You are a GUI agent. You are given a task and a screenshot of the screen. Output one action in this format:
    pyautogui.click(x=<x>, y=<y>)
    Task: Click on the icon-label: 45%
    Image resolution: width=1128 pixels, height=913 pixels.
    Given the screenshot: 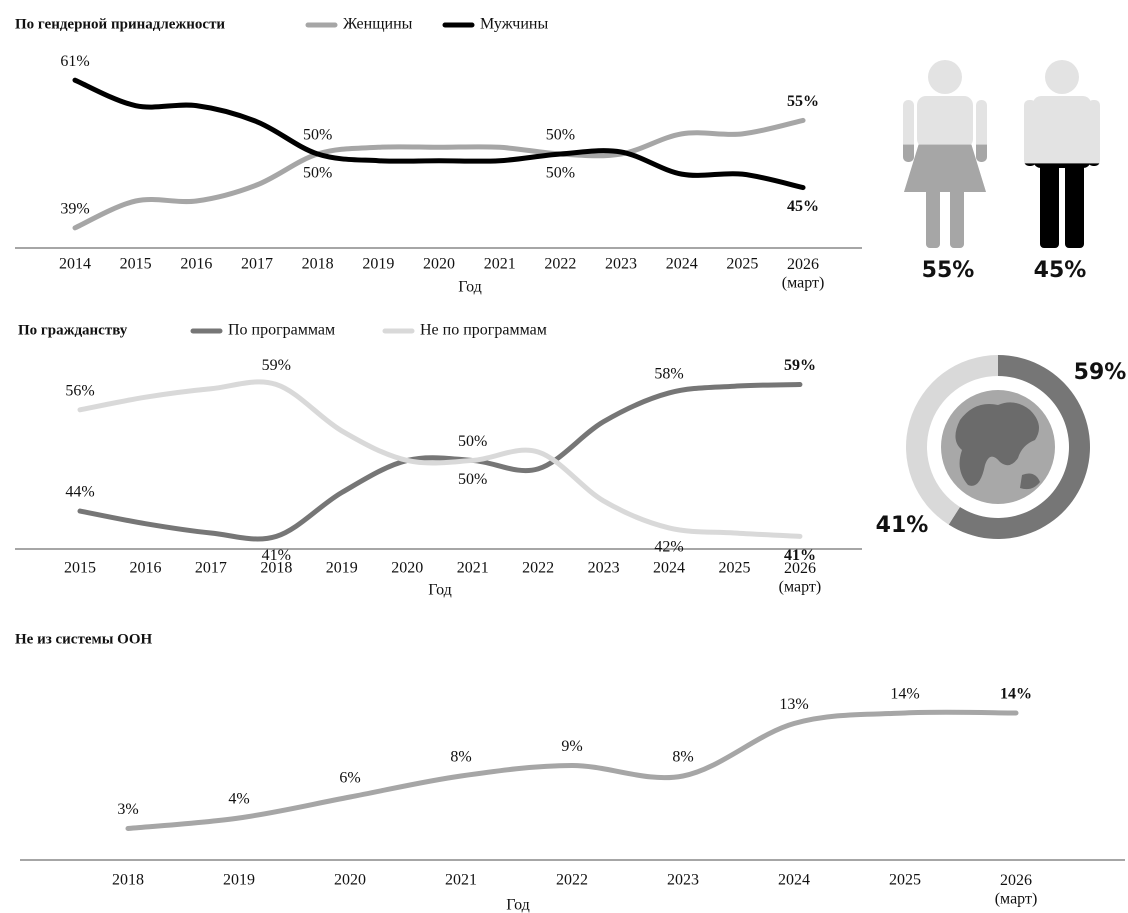 What is the action you would take?
    pyautogui.click(x=1060, y=270)
    